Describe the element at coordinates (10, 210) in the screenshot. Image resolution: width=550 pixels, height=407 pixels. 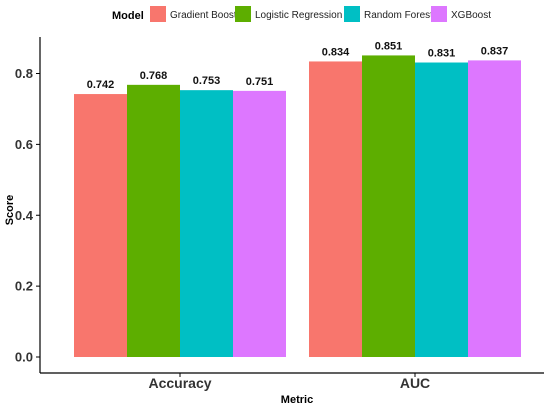
I see `y-axis-title: Score` at that location.